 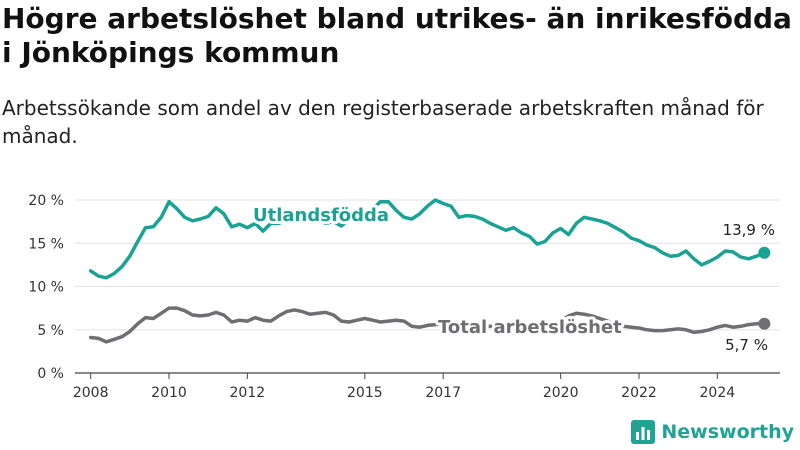 I want to click on brand-name: Newsworthy, so click(x=727, y=432).